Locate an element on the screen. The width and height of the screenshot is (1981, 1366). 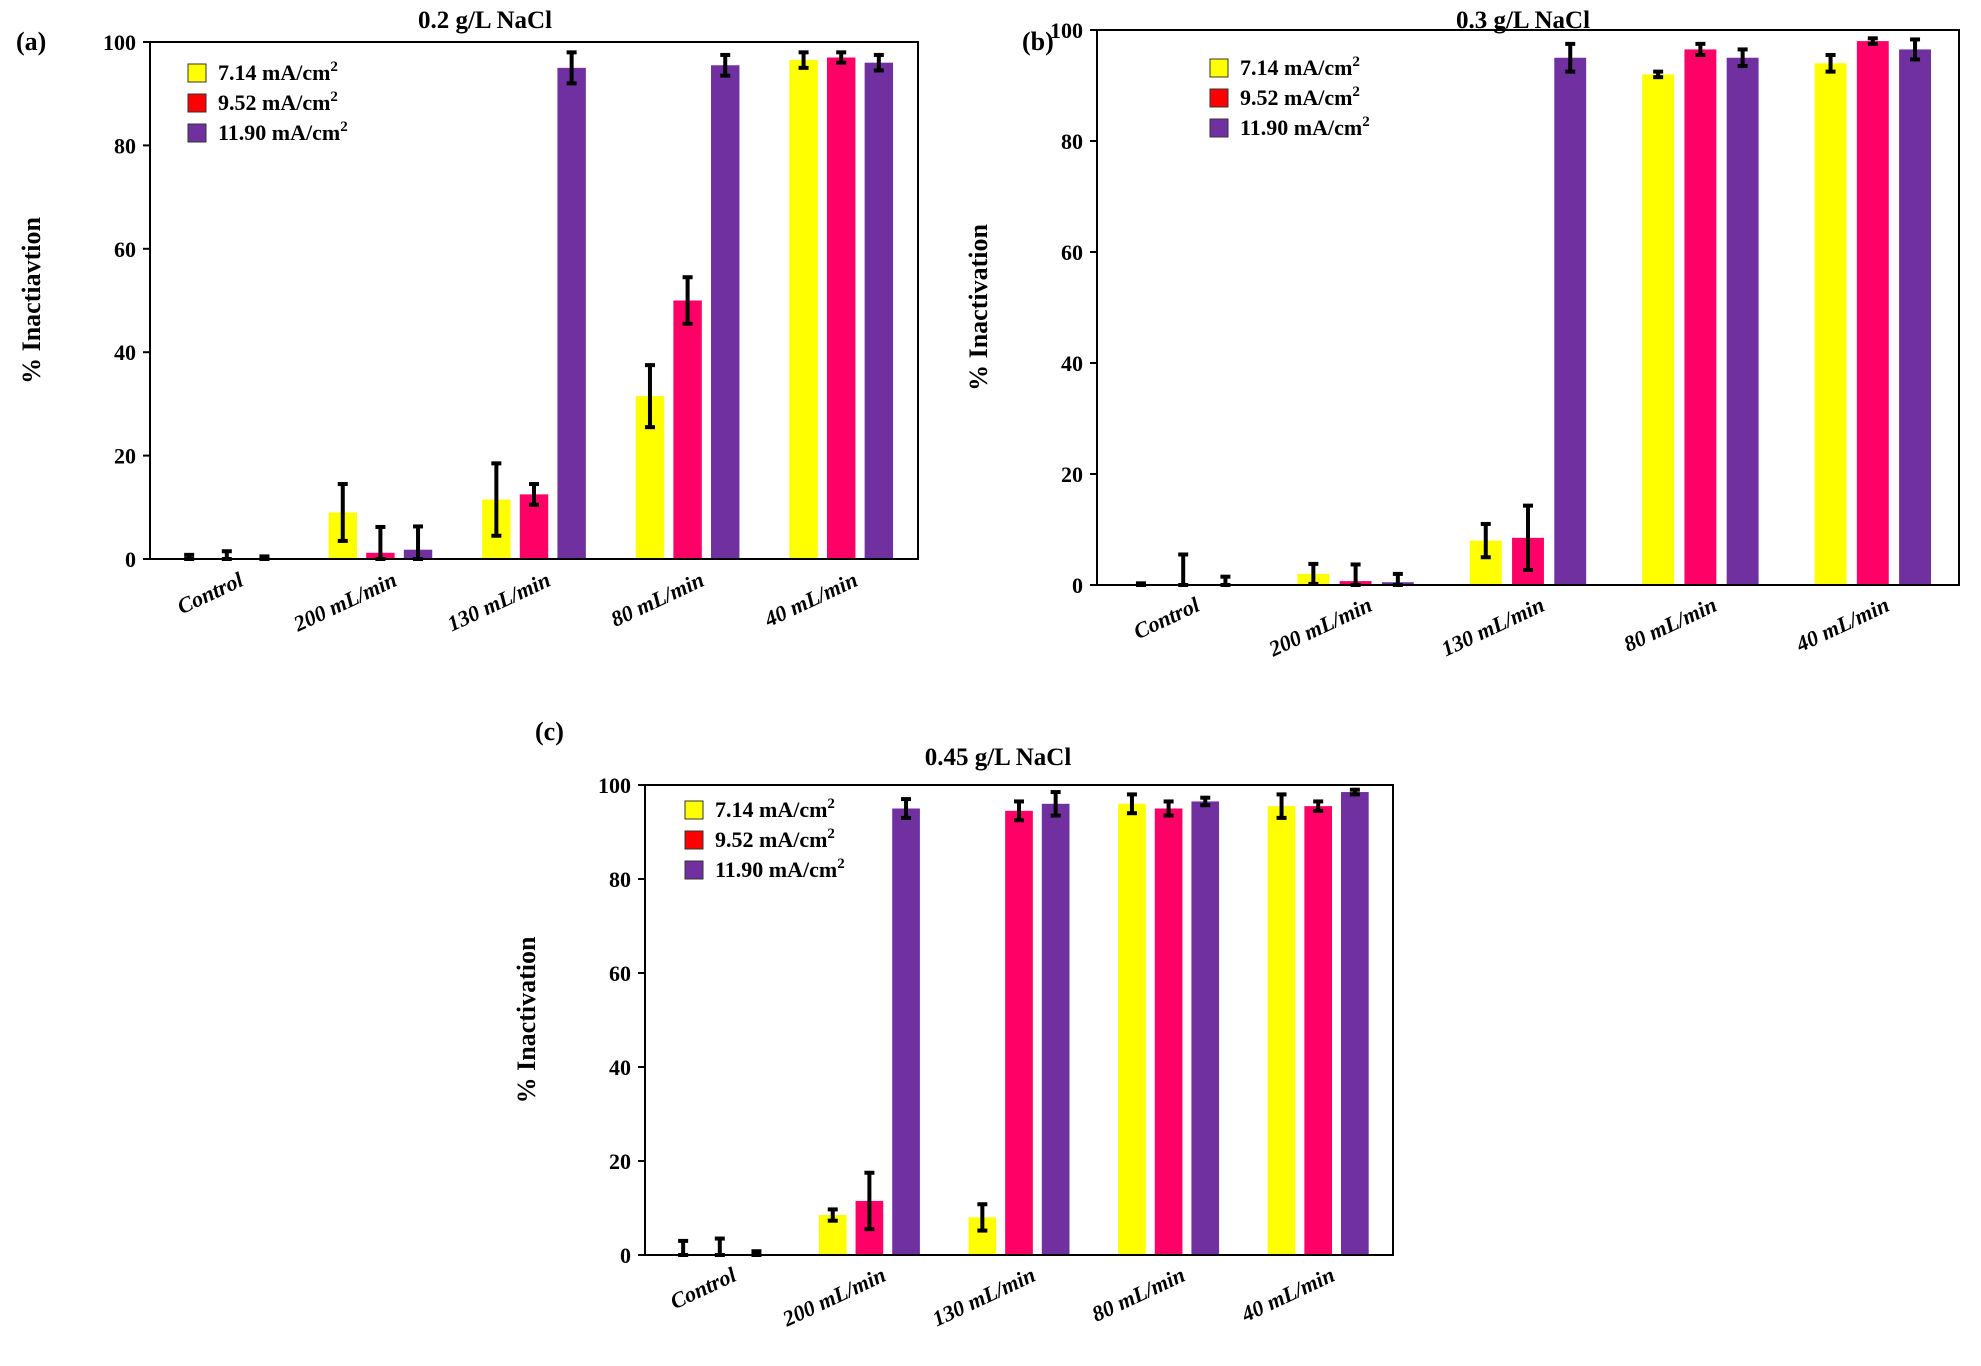
y-axis-label: % Inactiavtion is located at coordinates (31, 300).